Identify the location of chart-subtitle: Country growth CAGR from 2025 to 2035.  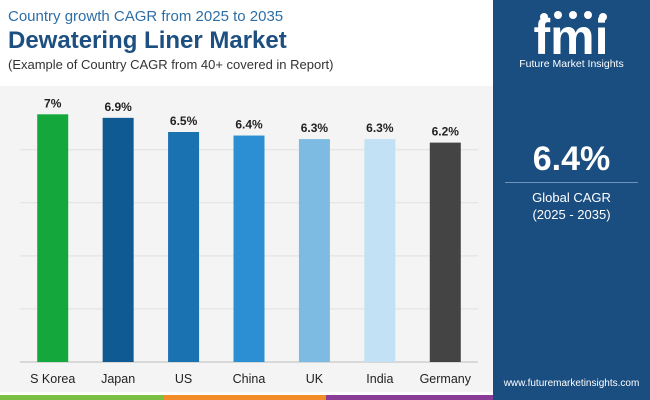
(146, 16).